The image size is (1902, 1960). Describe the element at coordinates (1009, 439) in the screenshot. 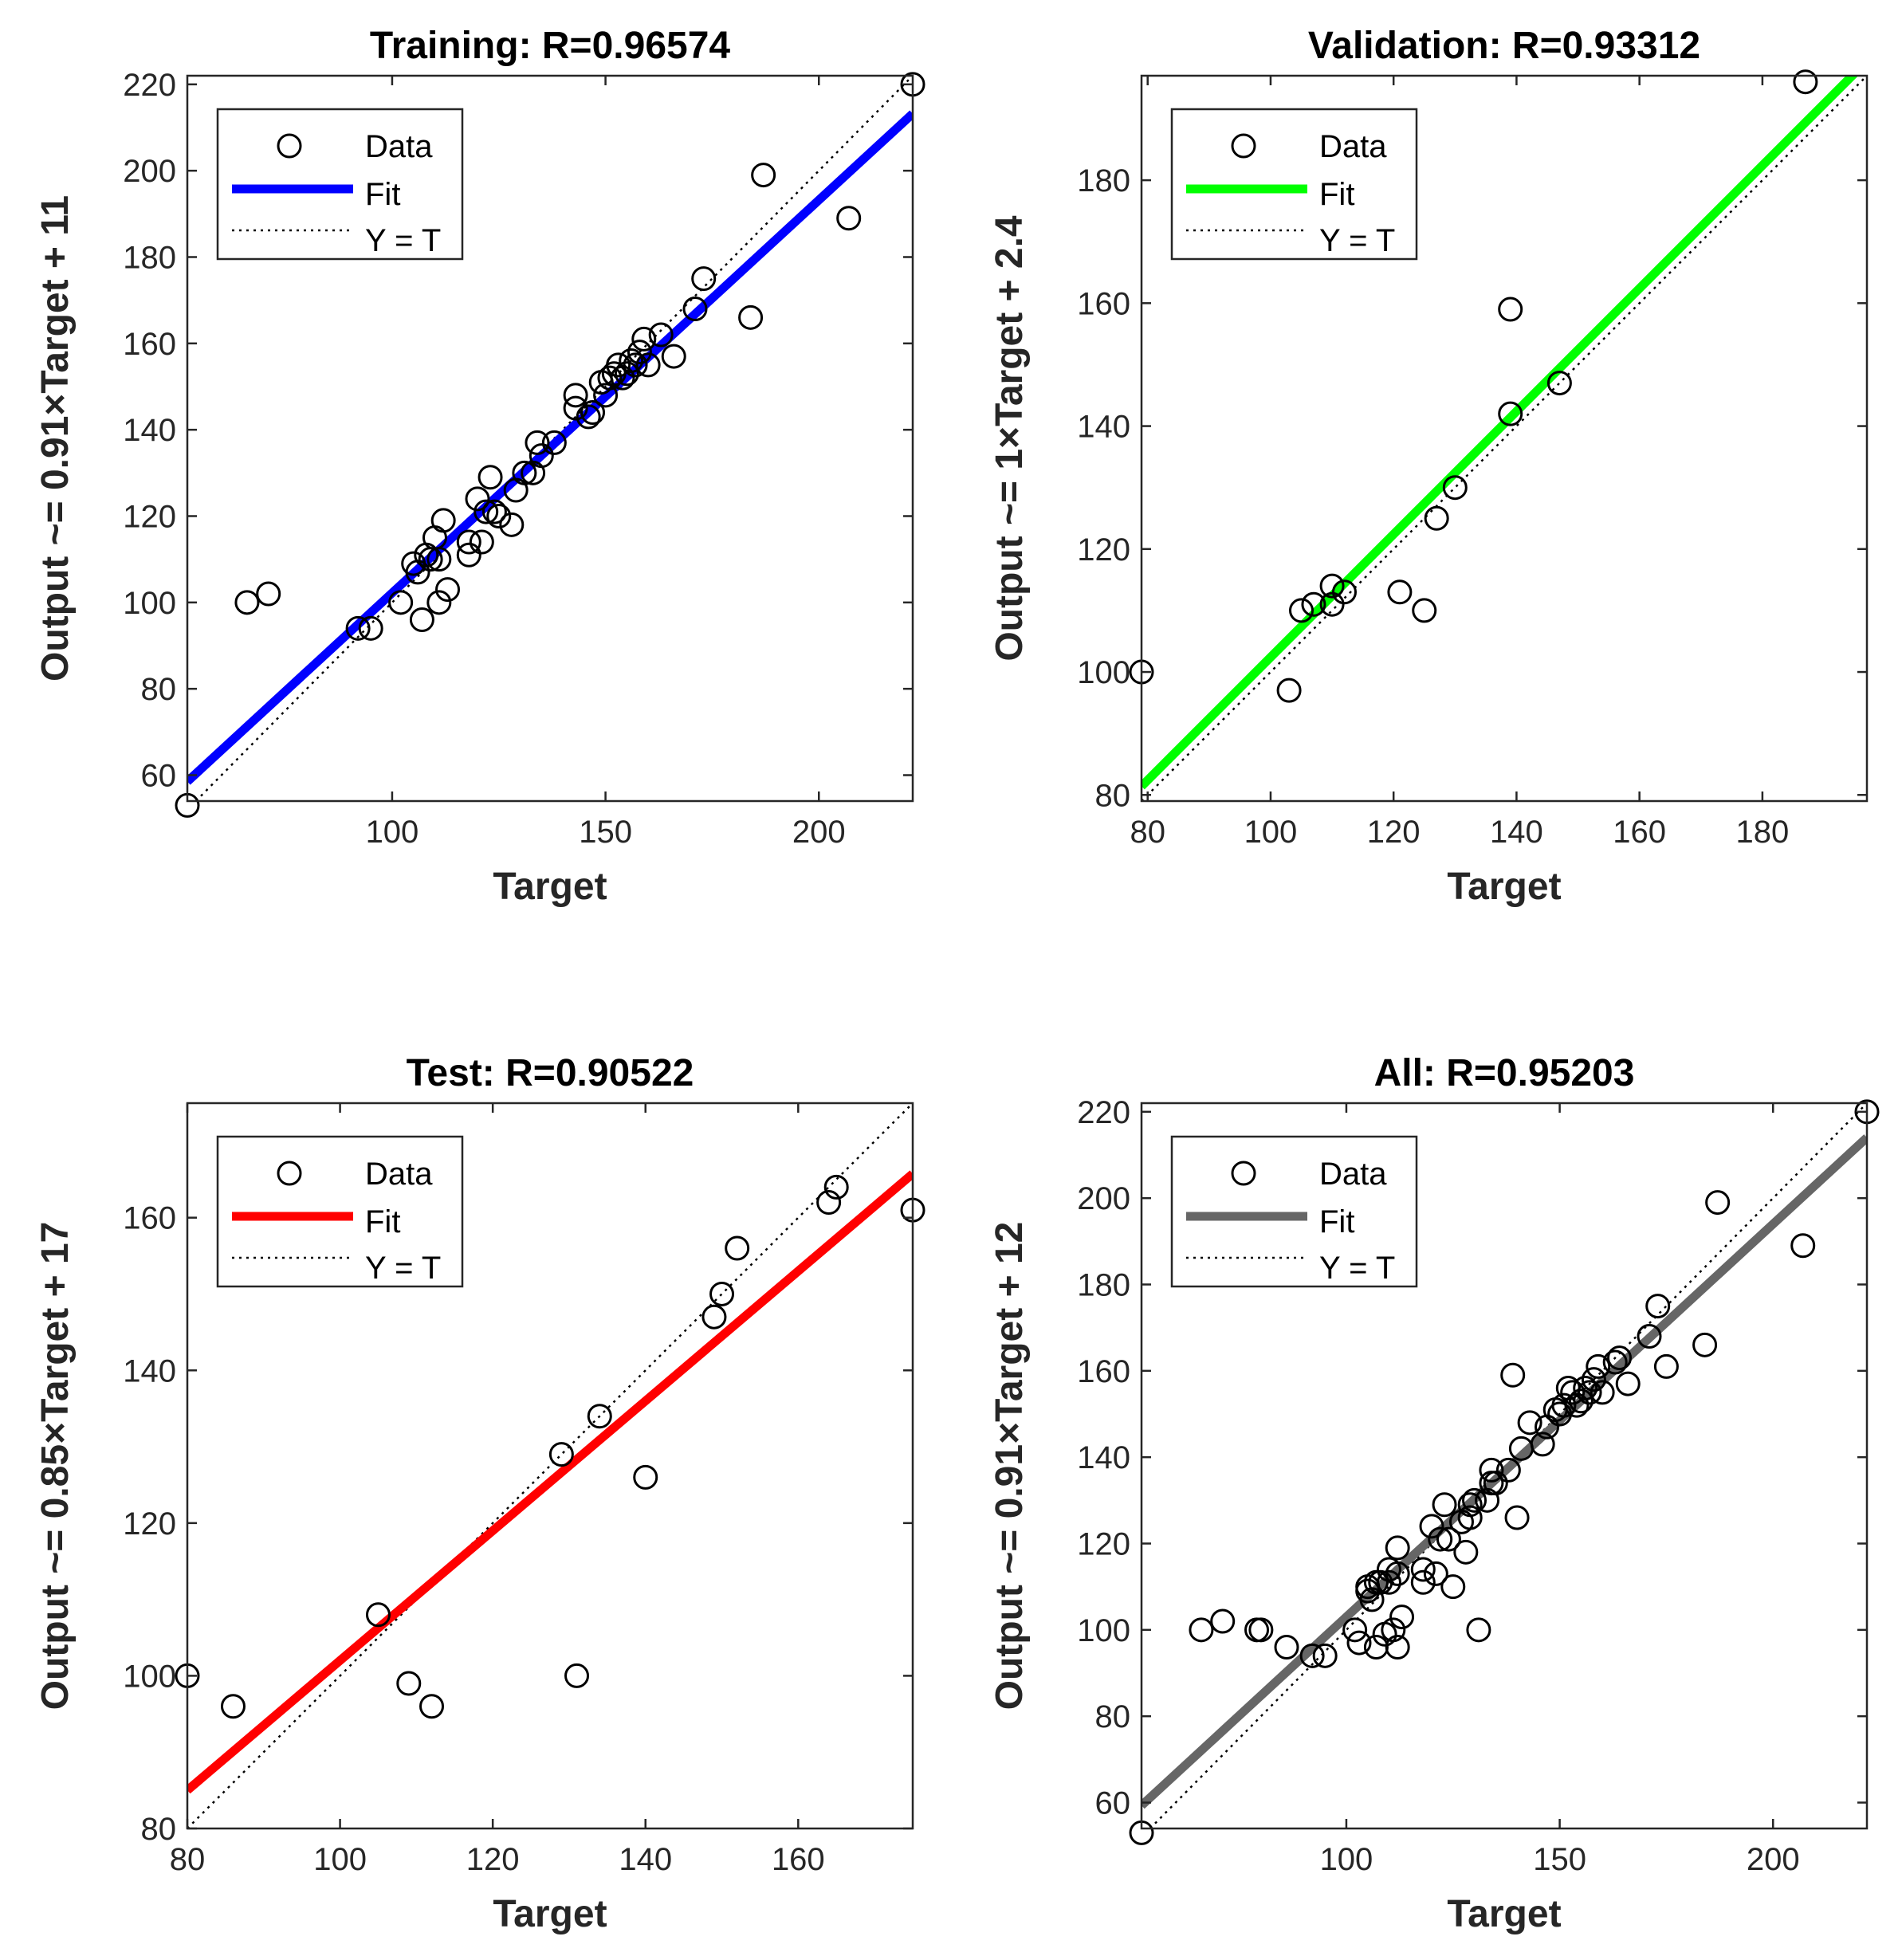

I see `y-axis-label: Output ~= 1×Target + 2.4` at that location.